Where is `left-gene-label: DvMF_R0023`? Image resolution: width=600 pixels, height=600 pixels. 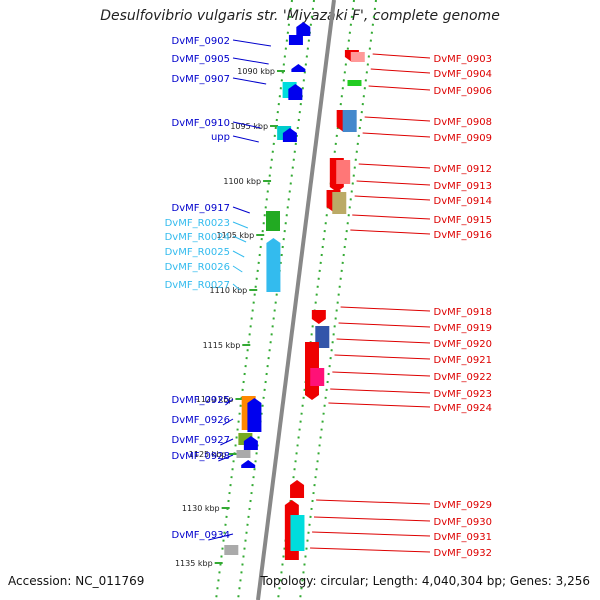 left-gene-label: DvMF_R0023 is located at coordinates (197, 223).